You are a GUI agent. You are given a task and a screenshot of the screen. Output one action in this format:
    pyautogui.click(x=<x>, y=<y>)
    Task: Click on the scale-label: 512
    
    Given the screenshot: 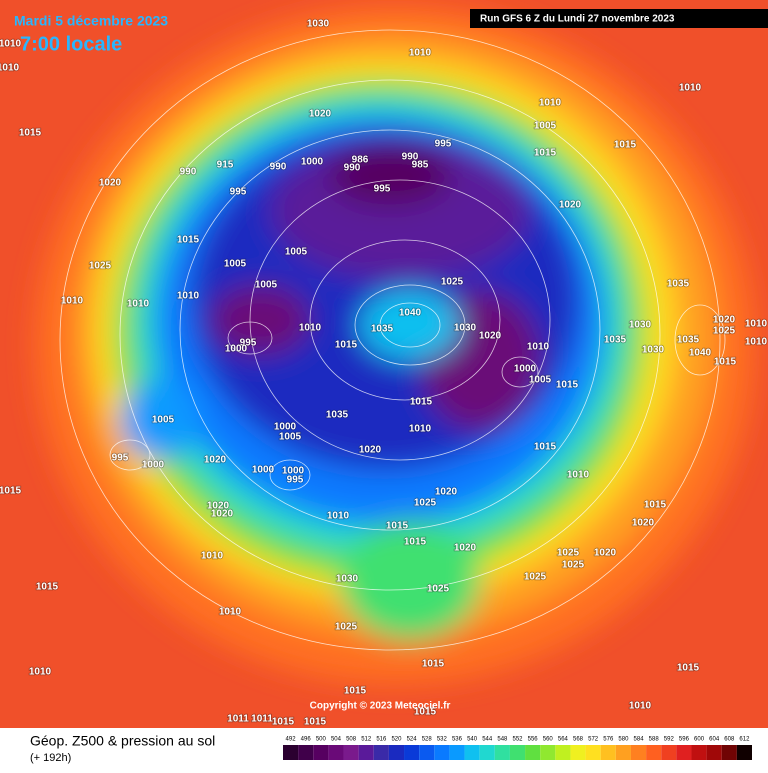 What is the action you would take?
    pyautogui.click(x=366, y=740)
    